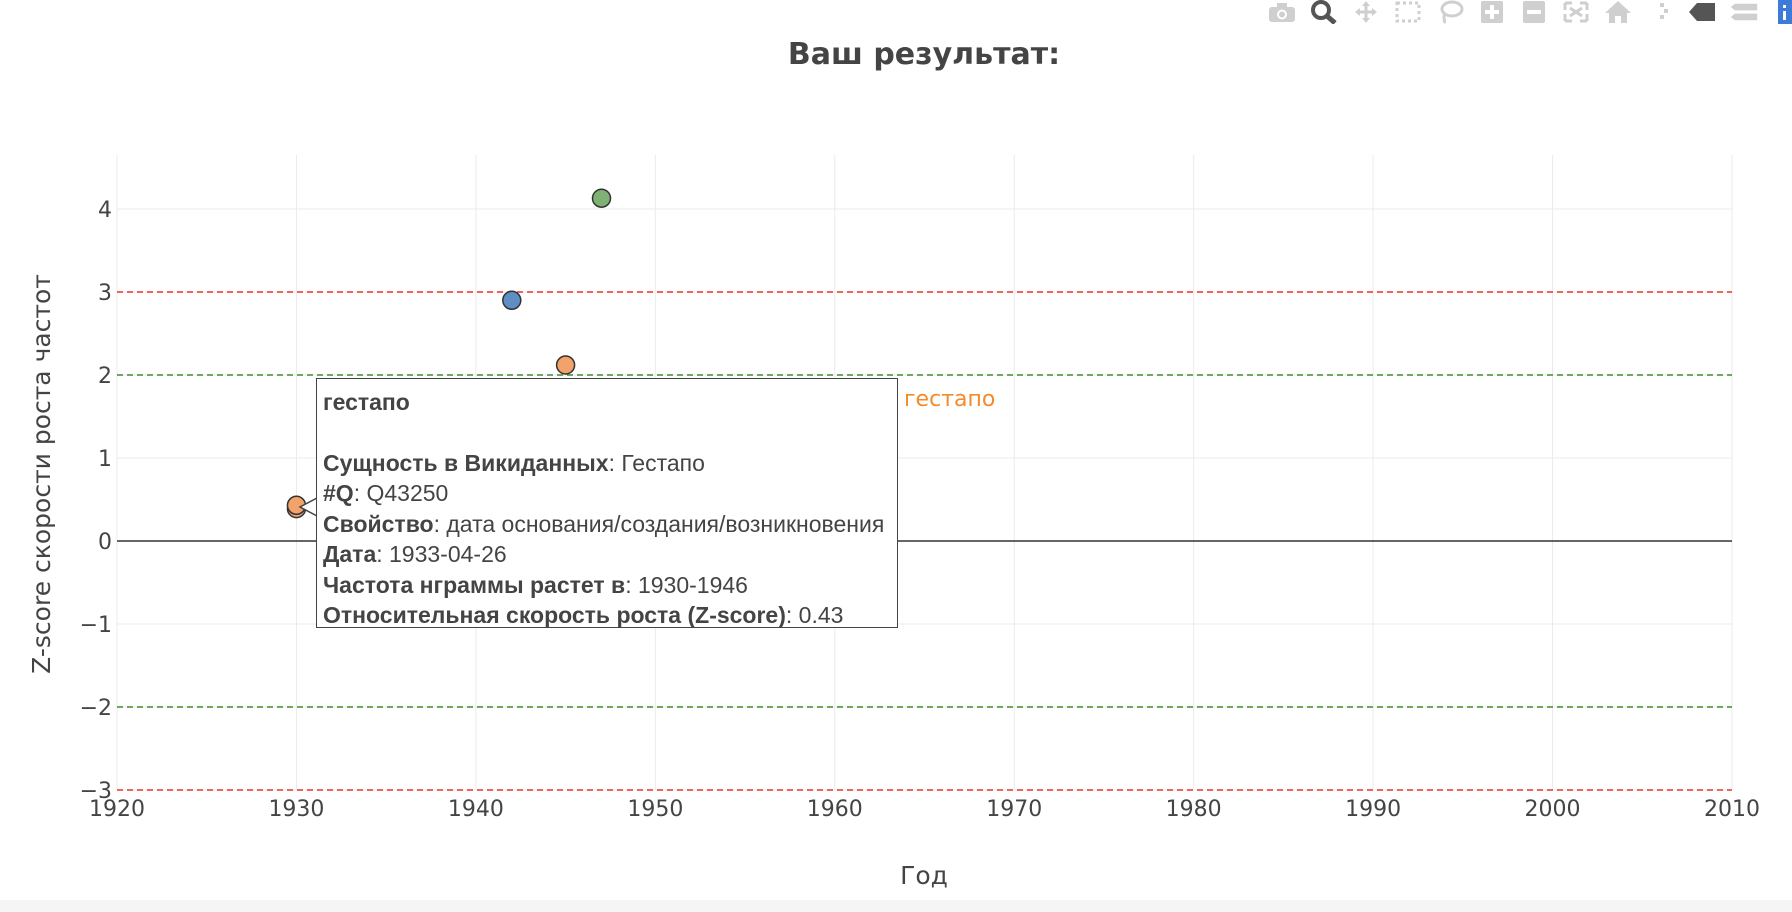 This screenshot has height=912, width=1792. I want to click on autoscale-icon, so click(1576, 12).